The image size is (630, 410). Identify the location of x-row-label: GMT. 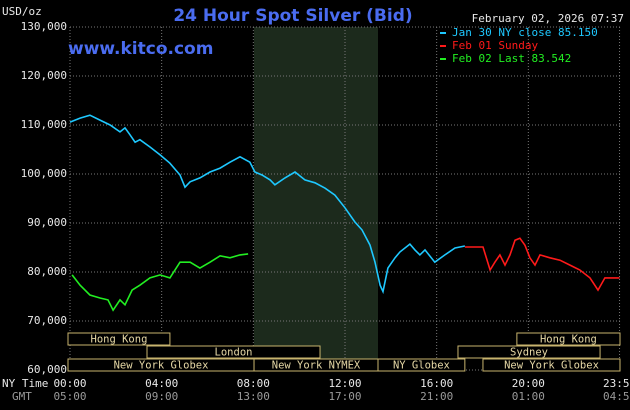
(22, 396).